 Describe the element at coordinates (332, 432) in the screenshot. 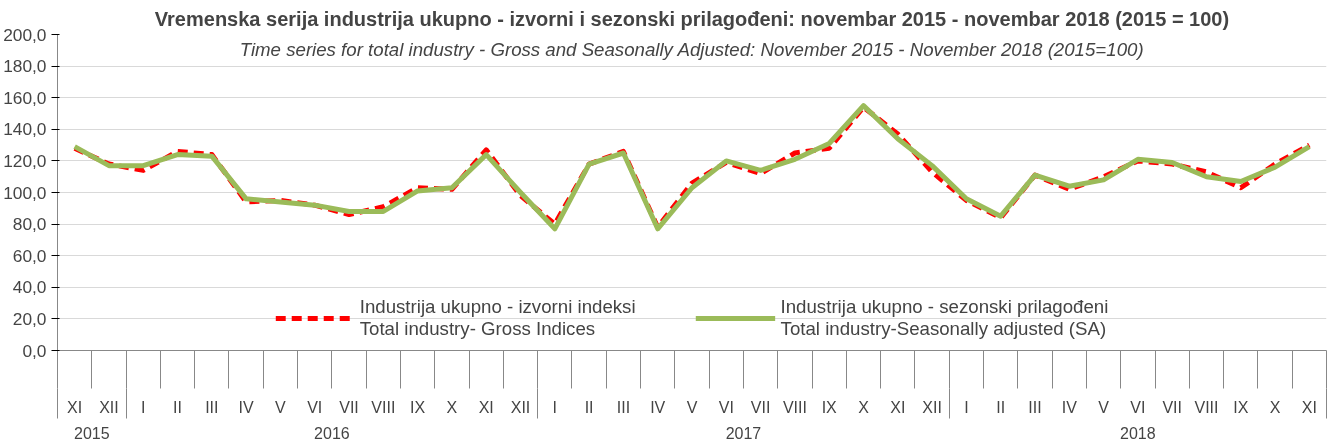

I see `text: 2016` at that location.